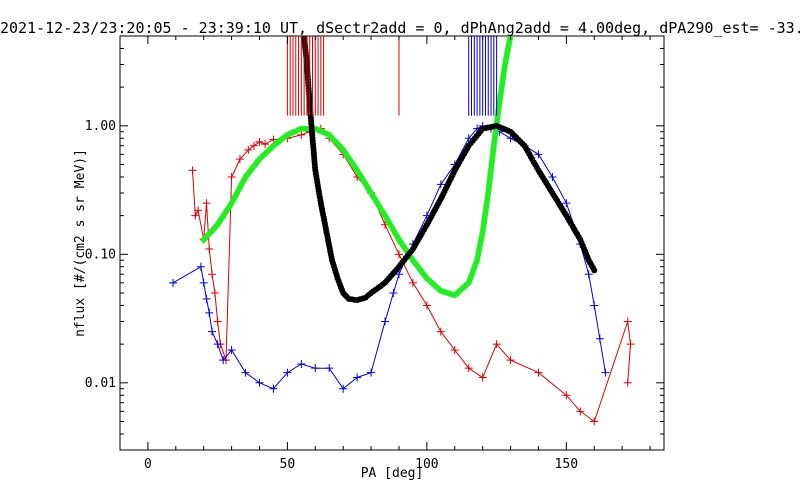 The image size is (800, 500). I want to click on x-tick-label: 50, so click(288, 464).